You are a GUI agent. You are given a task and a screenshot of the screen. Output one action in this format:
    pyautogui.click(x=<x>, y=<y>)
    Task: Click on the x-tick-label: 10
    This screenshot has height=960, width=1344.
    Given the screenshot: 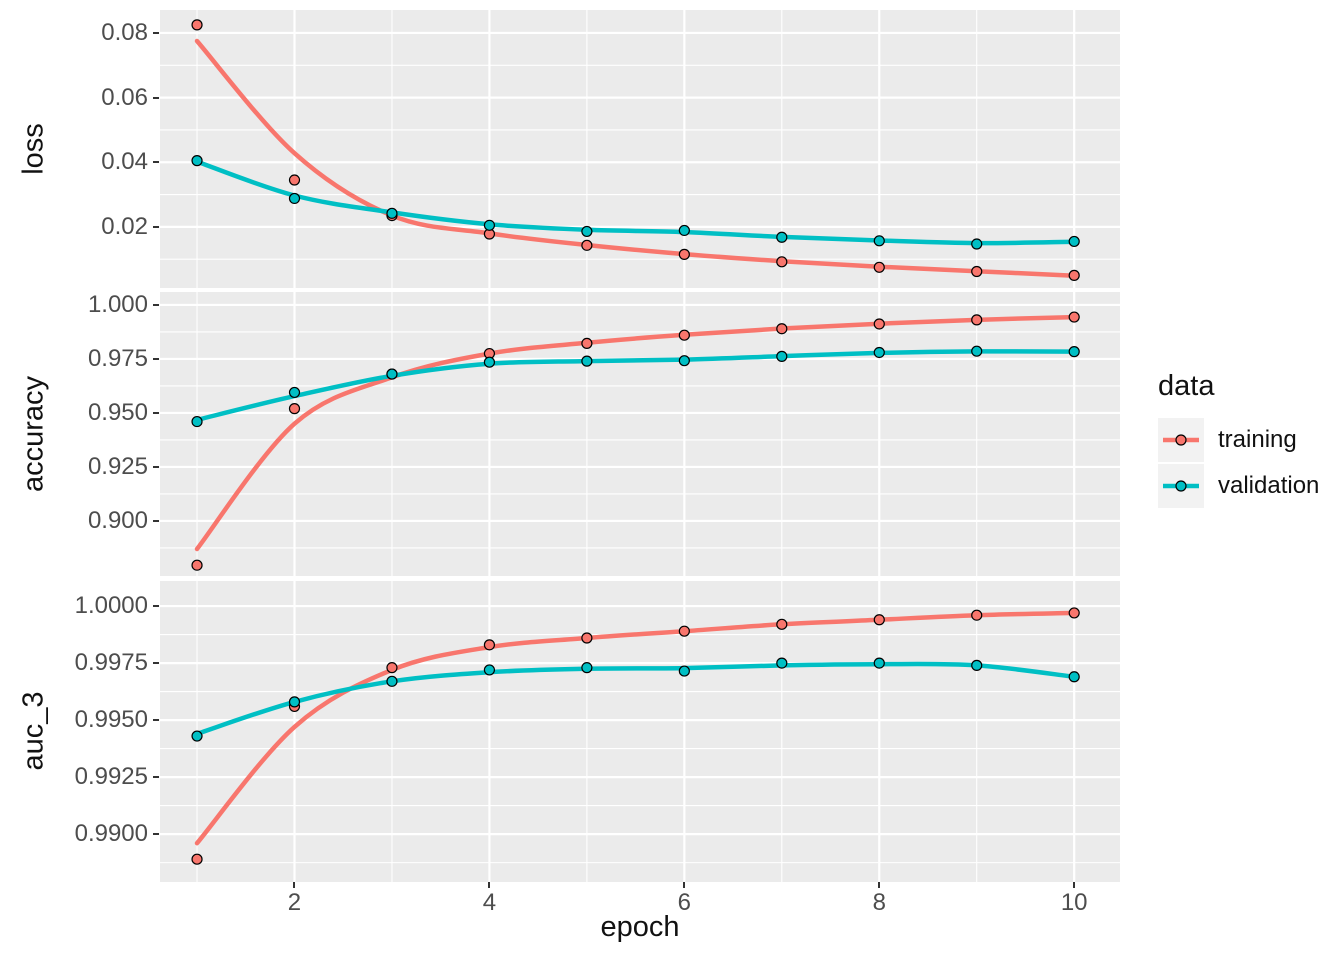 What is the action you would take?
    pyautogui.click(x=1074, y=902)
    